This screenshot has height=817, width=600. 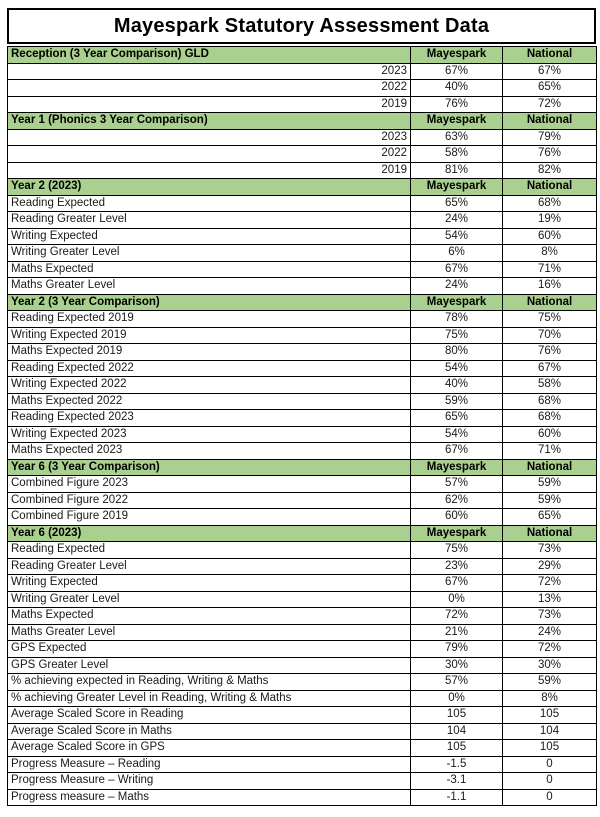 What do you see at coordinates (209, 764) in the screenshot?
I see `row-label: Progress Measure – Reading` at bounding box center [209, 764].